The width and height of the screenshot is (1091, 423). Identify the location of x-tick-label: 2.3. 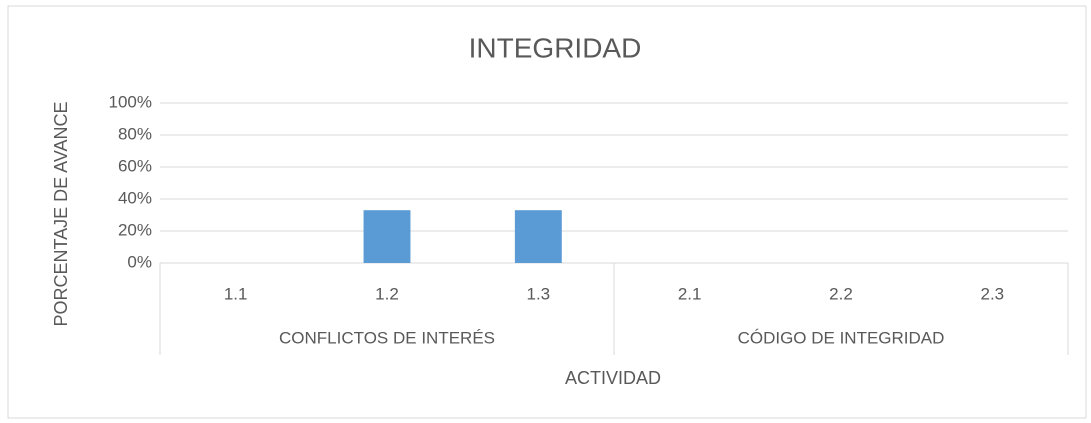
(993, 293).